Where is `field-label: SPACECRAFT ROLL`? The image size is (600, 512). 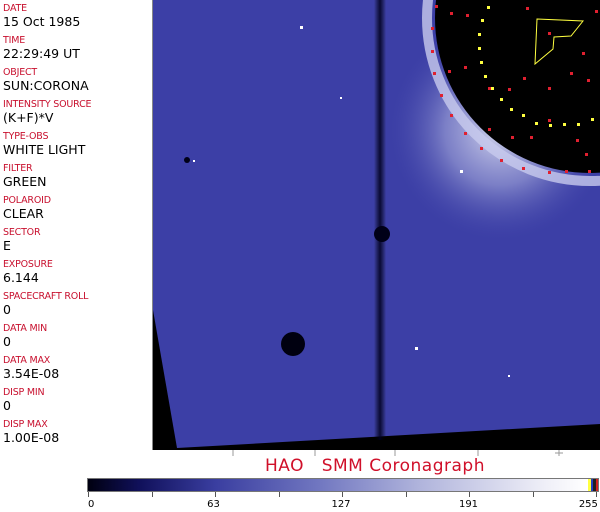
field-label: SPACECRAFT ROLL is located at coordinates (46, 296).